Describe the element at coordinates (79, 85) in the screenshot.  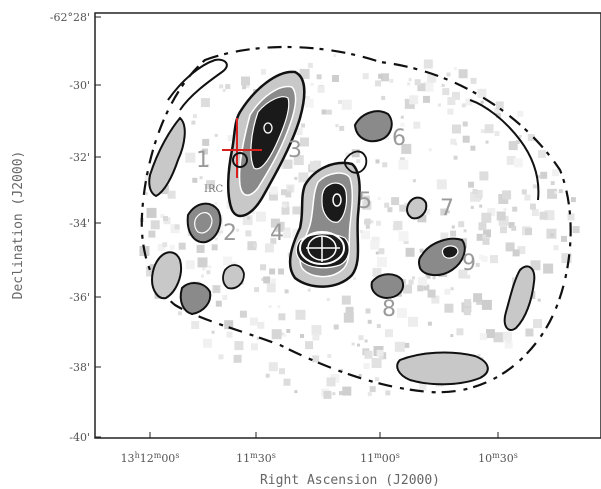
I see `y-tick-label: -30'` at that location.